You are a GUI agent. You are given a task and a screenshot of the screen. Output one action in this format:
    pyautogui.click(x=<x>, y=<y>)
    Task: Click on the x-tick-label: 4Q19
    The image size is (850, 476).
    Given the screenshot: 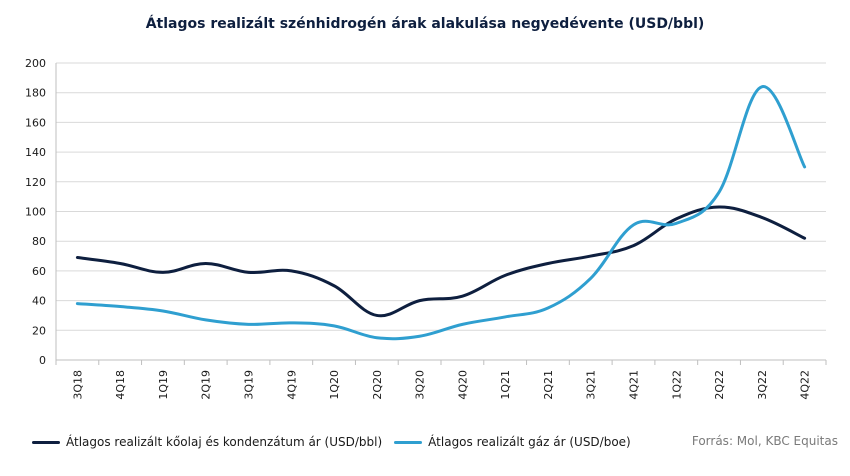 What is the action you would take?
    pyautogui.click(x=291, y=385)
    